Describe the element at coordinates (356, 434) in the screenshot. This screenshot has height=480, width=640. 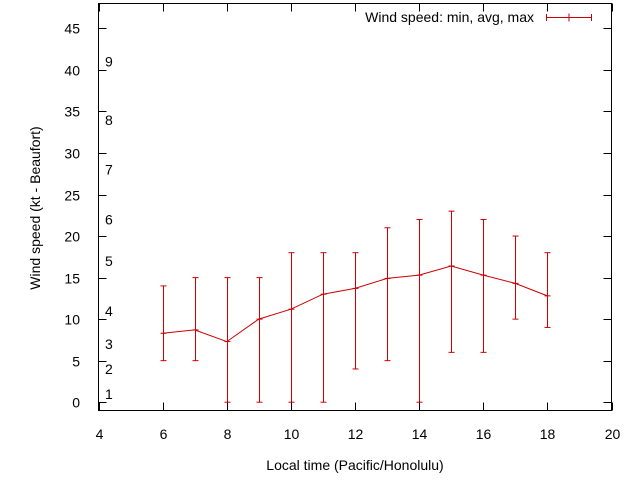
I see `x-tick-label: 12` at that location.